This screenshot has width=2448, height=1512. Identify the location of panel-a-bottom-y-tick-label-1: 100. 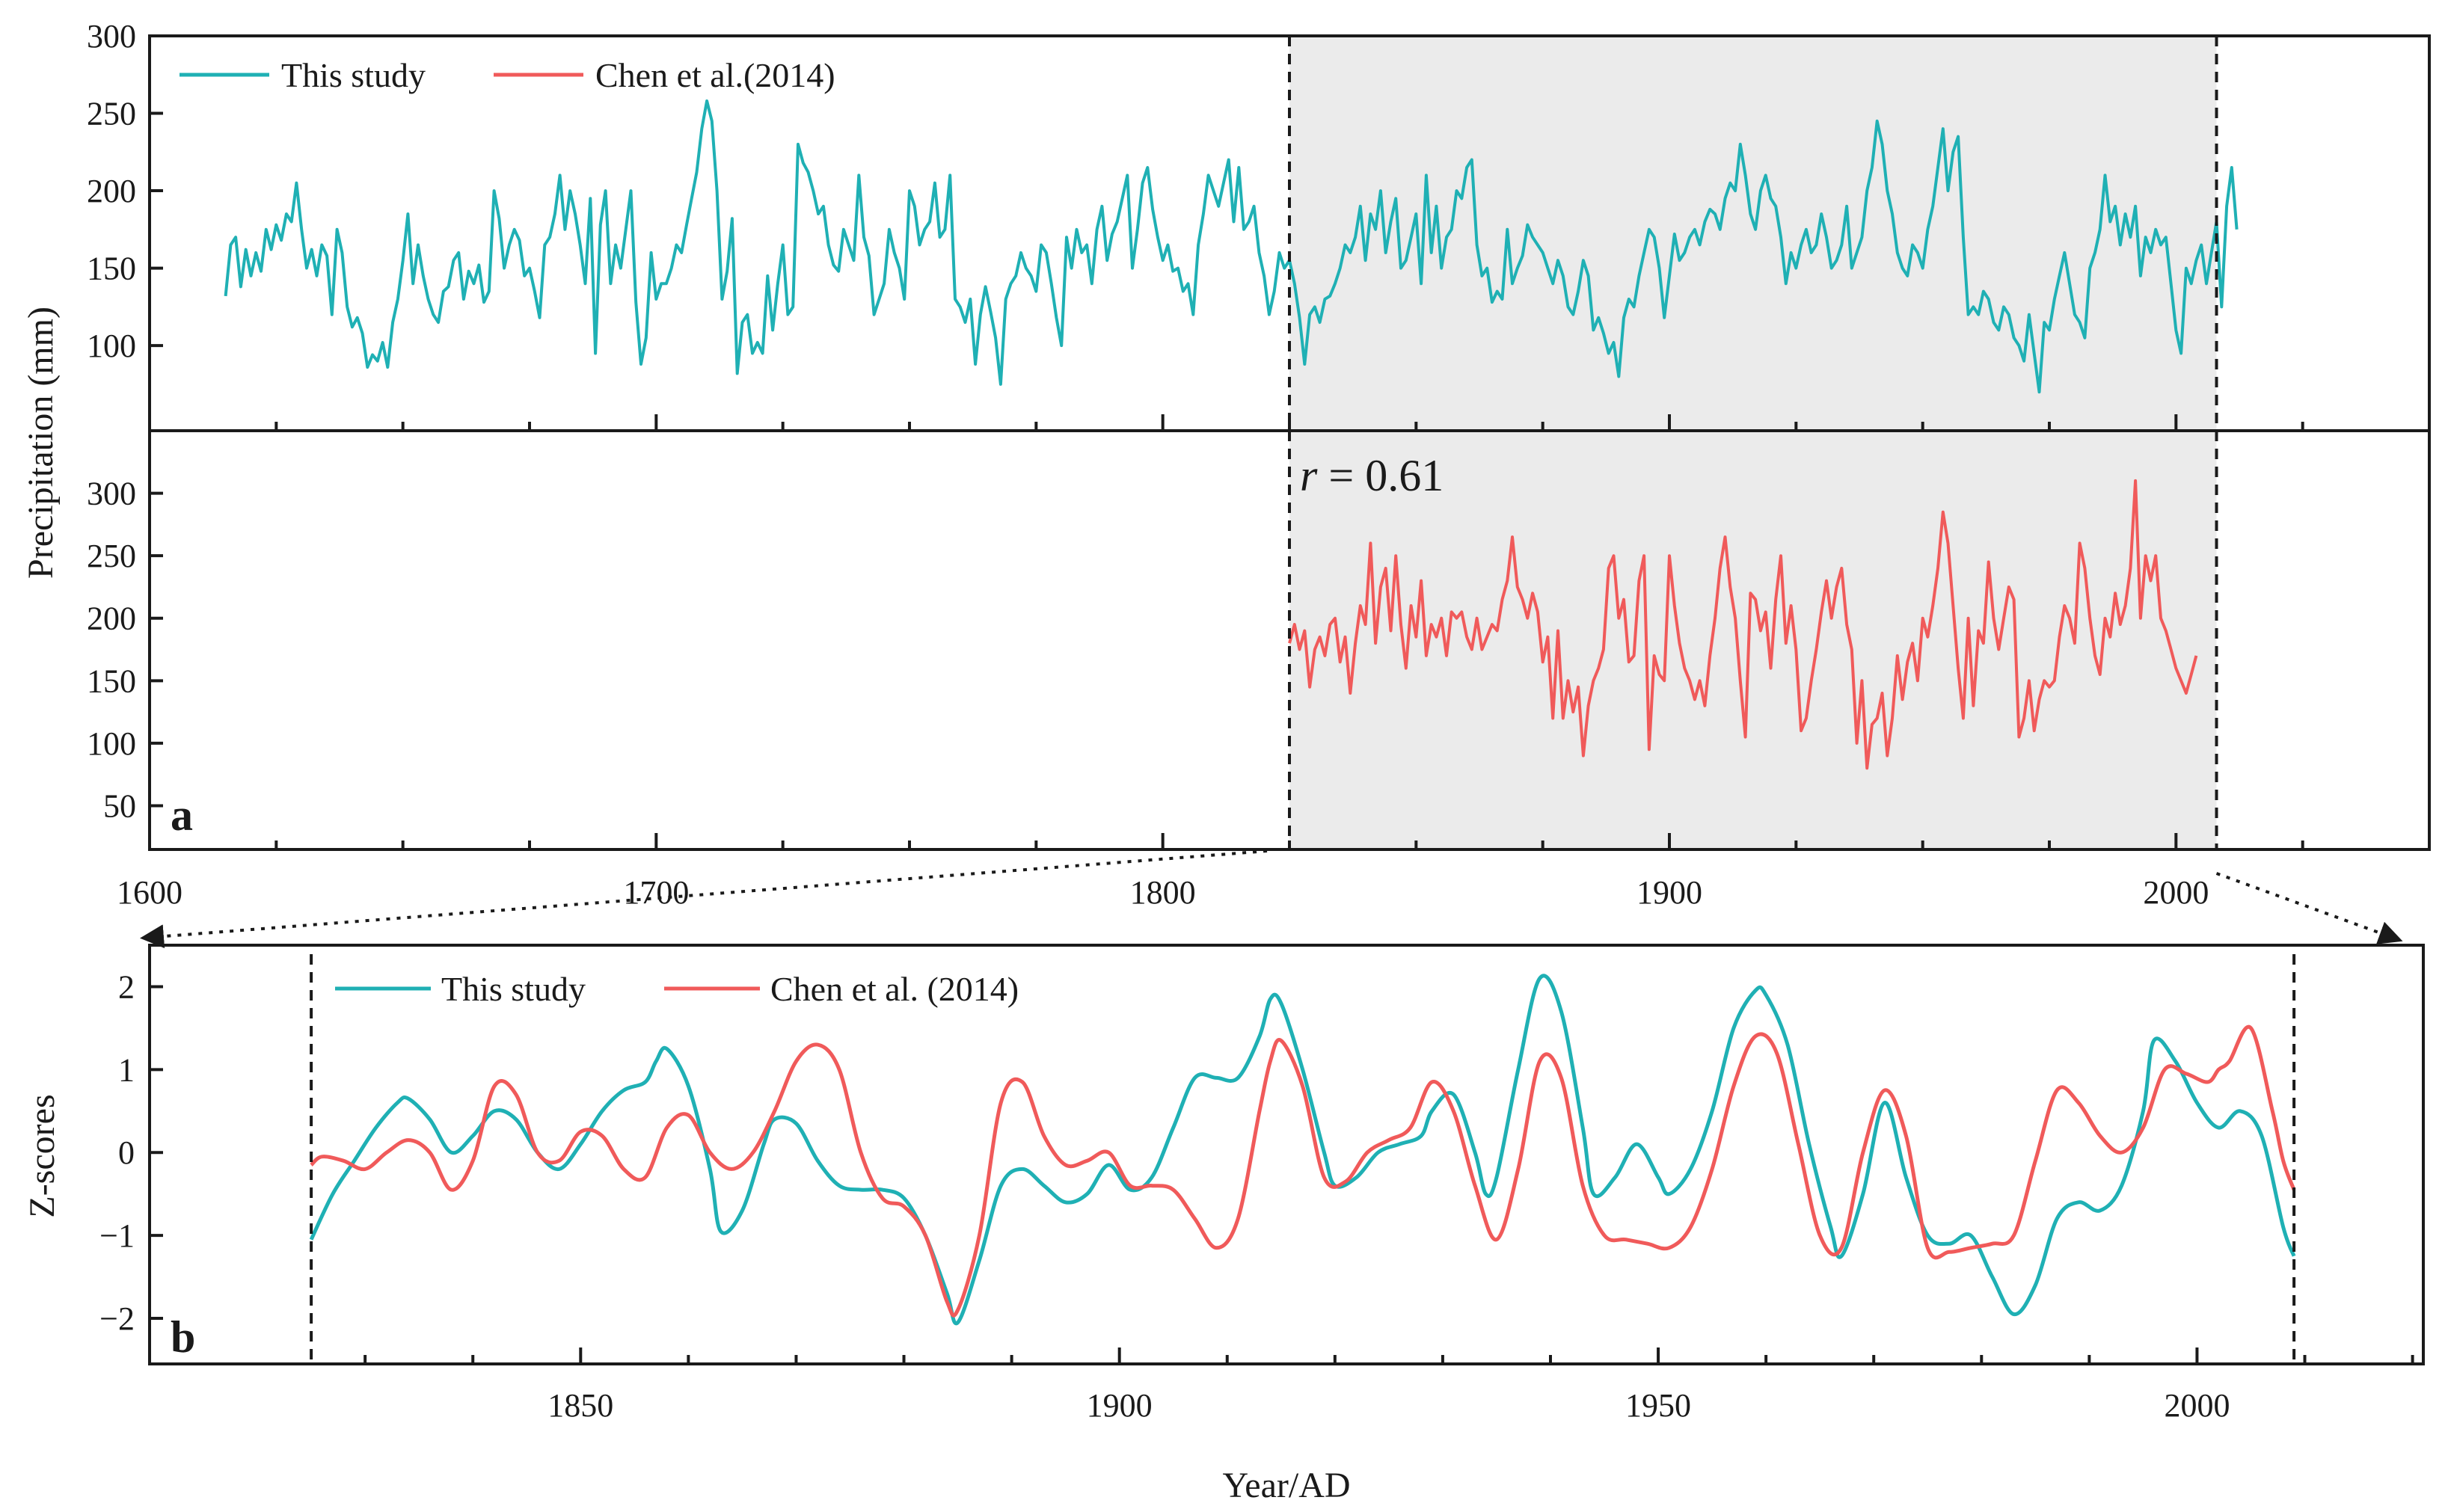
(111, 743).